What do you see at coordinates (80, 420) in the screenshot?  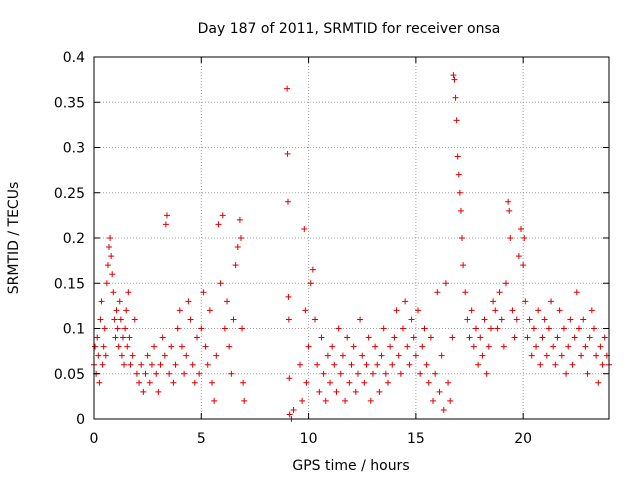 I see `y-tick-label: 0` at bounding box center [80, 420].